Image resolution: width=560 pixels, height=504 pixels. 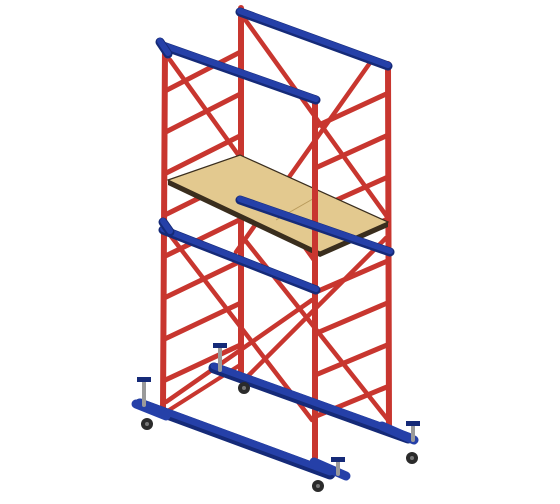 What do you see at coordinates (235, 437) in the screenshot?
I see `base-beam-front` at bounding box center [235, 437].